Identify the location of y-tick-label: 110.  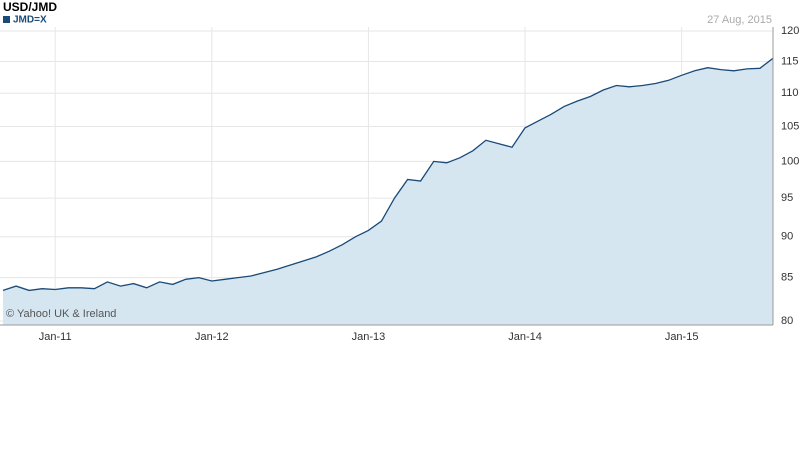
(790, 93).